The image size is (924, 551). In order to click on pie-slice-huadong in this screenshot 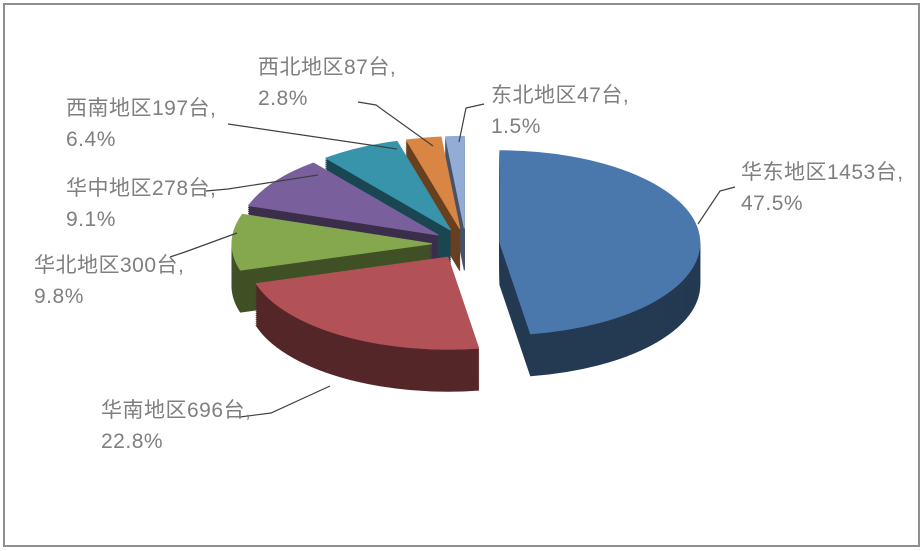, I will do `click(600, 242)`.